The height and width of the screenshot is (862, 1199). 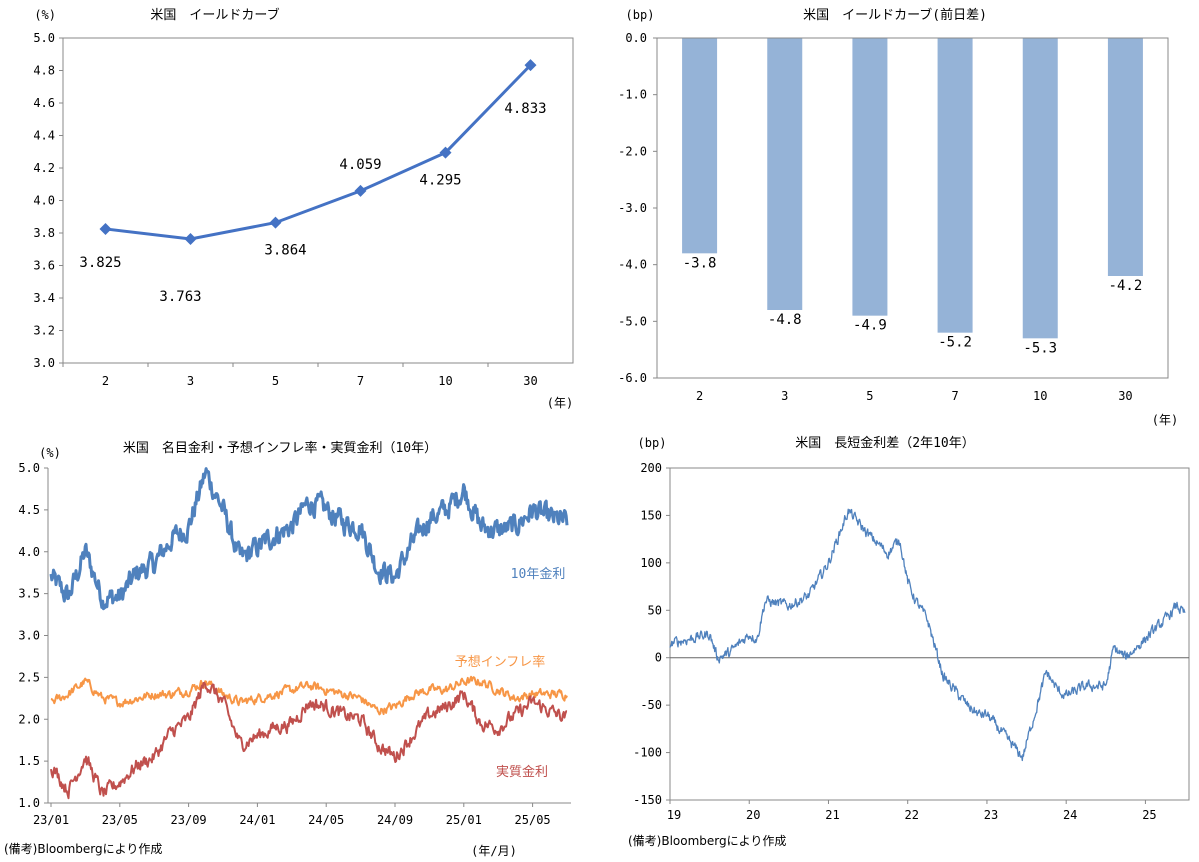 I want to click on chart3-x-tick-label: 24/09, so click(x=395, y=820).